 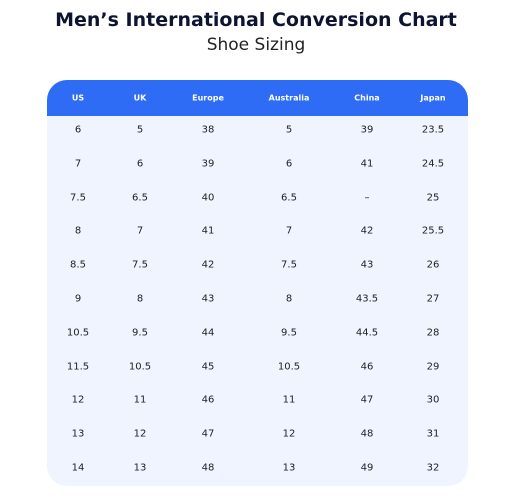 I want to click on table-cell: 27, so click(x=433, y=299).